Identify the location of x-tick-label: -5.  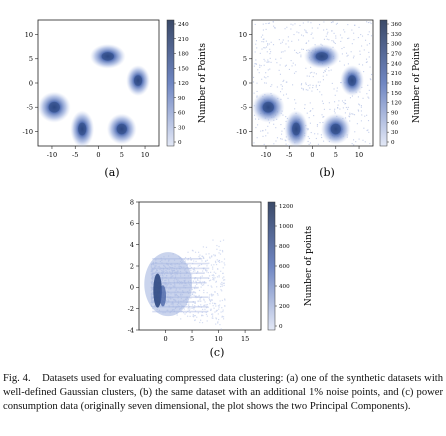
(289, 155).